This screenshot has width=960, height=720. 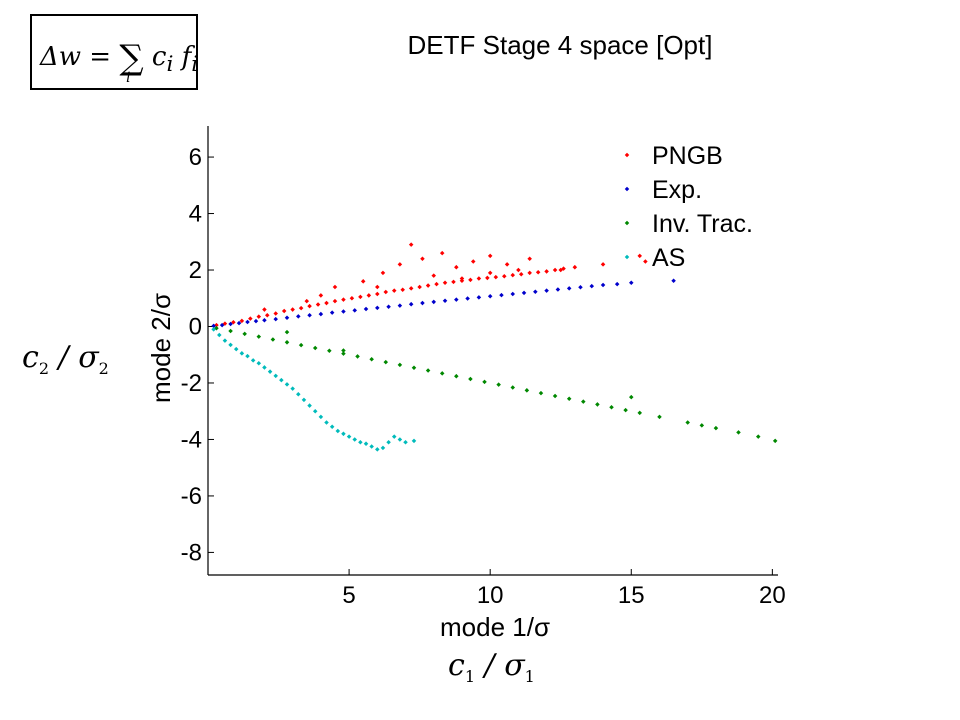 What do you see at coordinates (495, 627) in the screenshot?
I see `x-axis-label: mode 1/σ` at bounding box center [495, 627].